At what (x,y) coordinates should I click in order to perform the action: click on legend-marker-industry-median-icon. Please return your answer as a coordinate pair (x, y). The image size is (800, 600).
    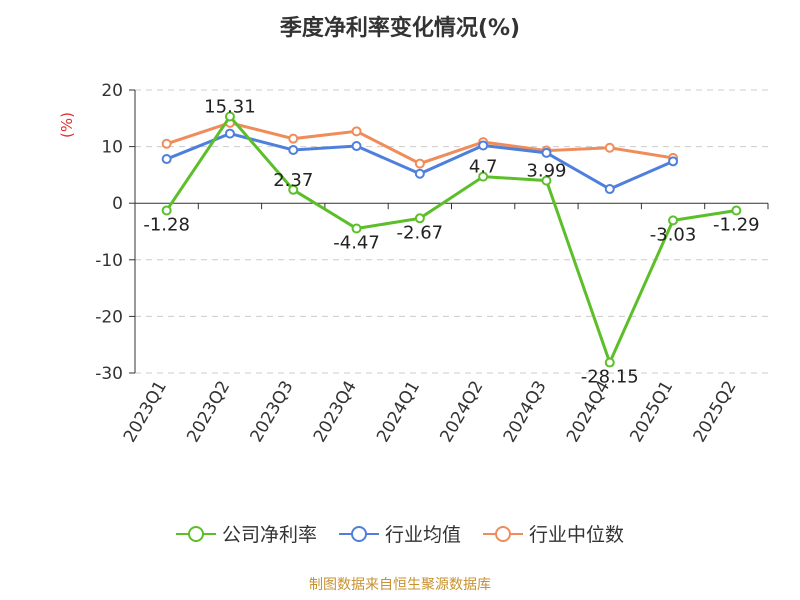
    Looking at the image, I should click on (503, 533).